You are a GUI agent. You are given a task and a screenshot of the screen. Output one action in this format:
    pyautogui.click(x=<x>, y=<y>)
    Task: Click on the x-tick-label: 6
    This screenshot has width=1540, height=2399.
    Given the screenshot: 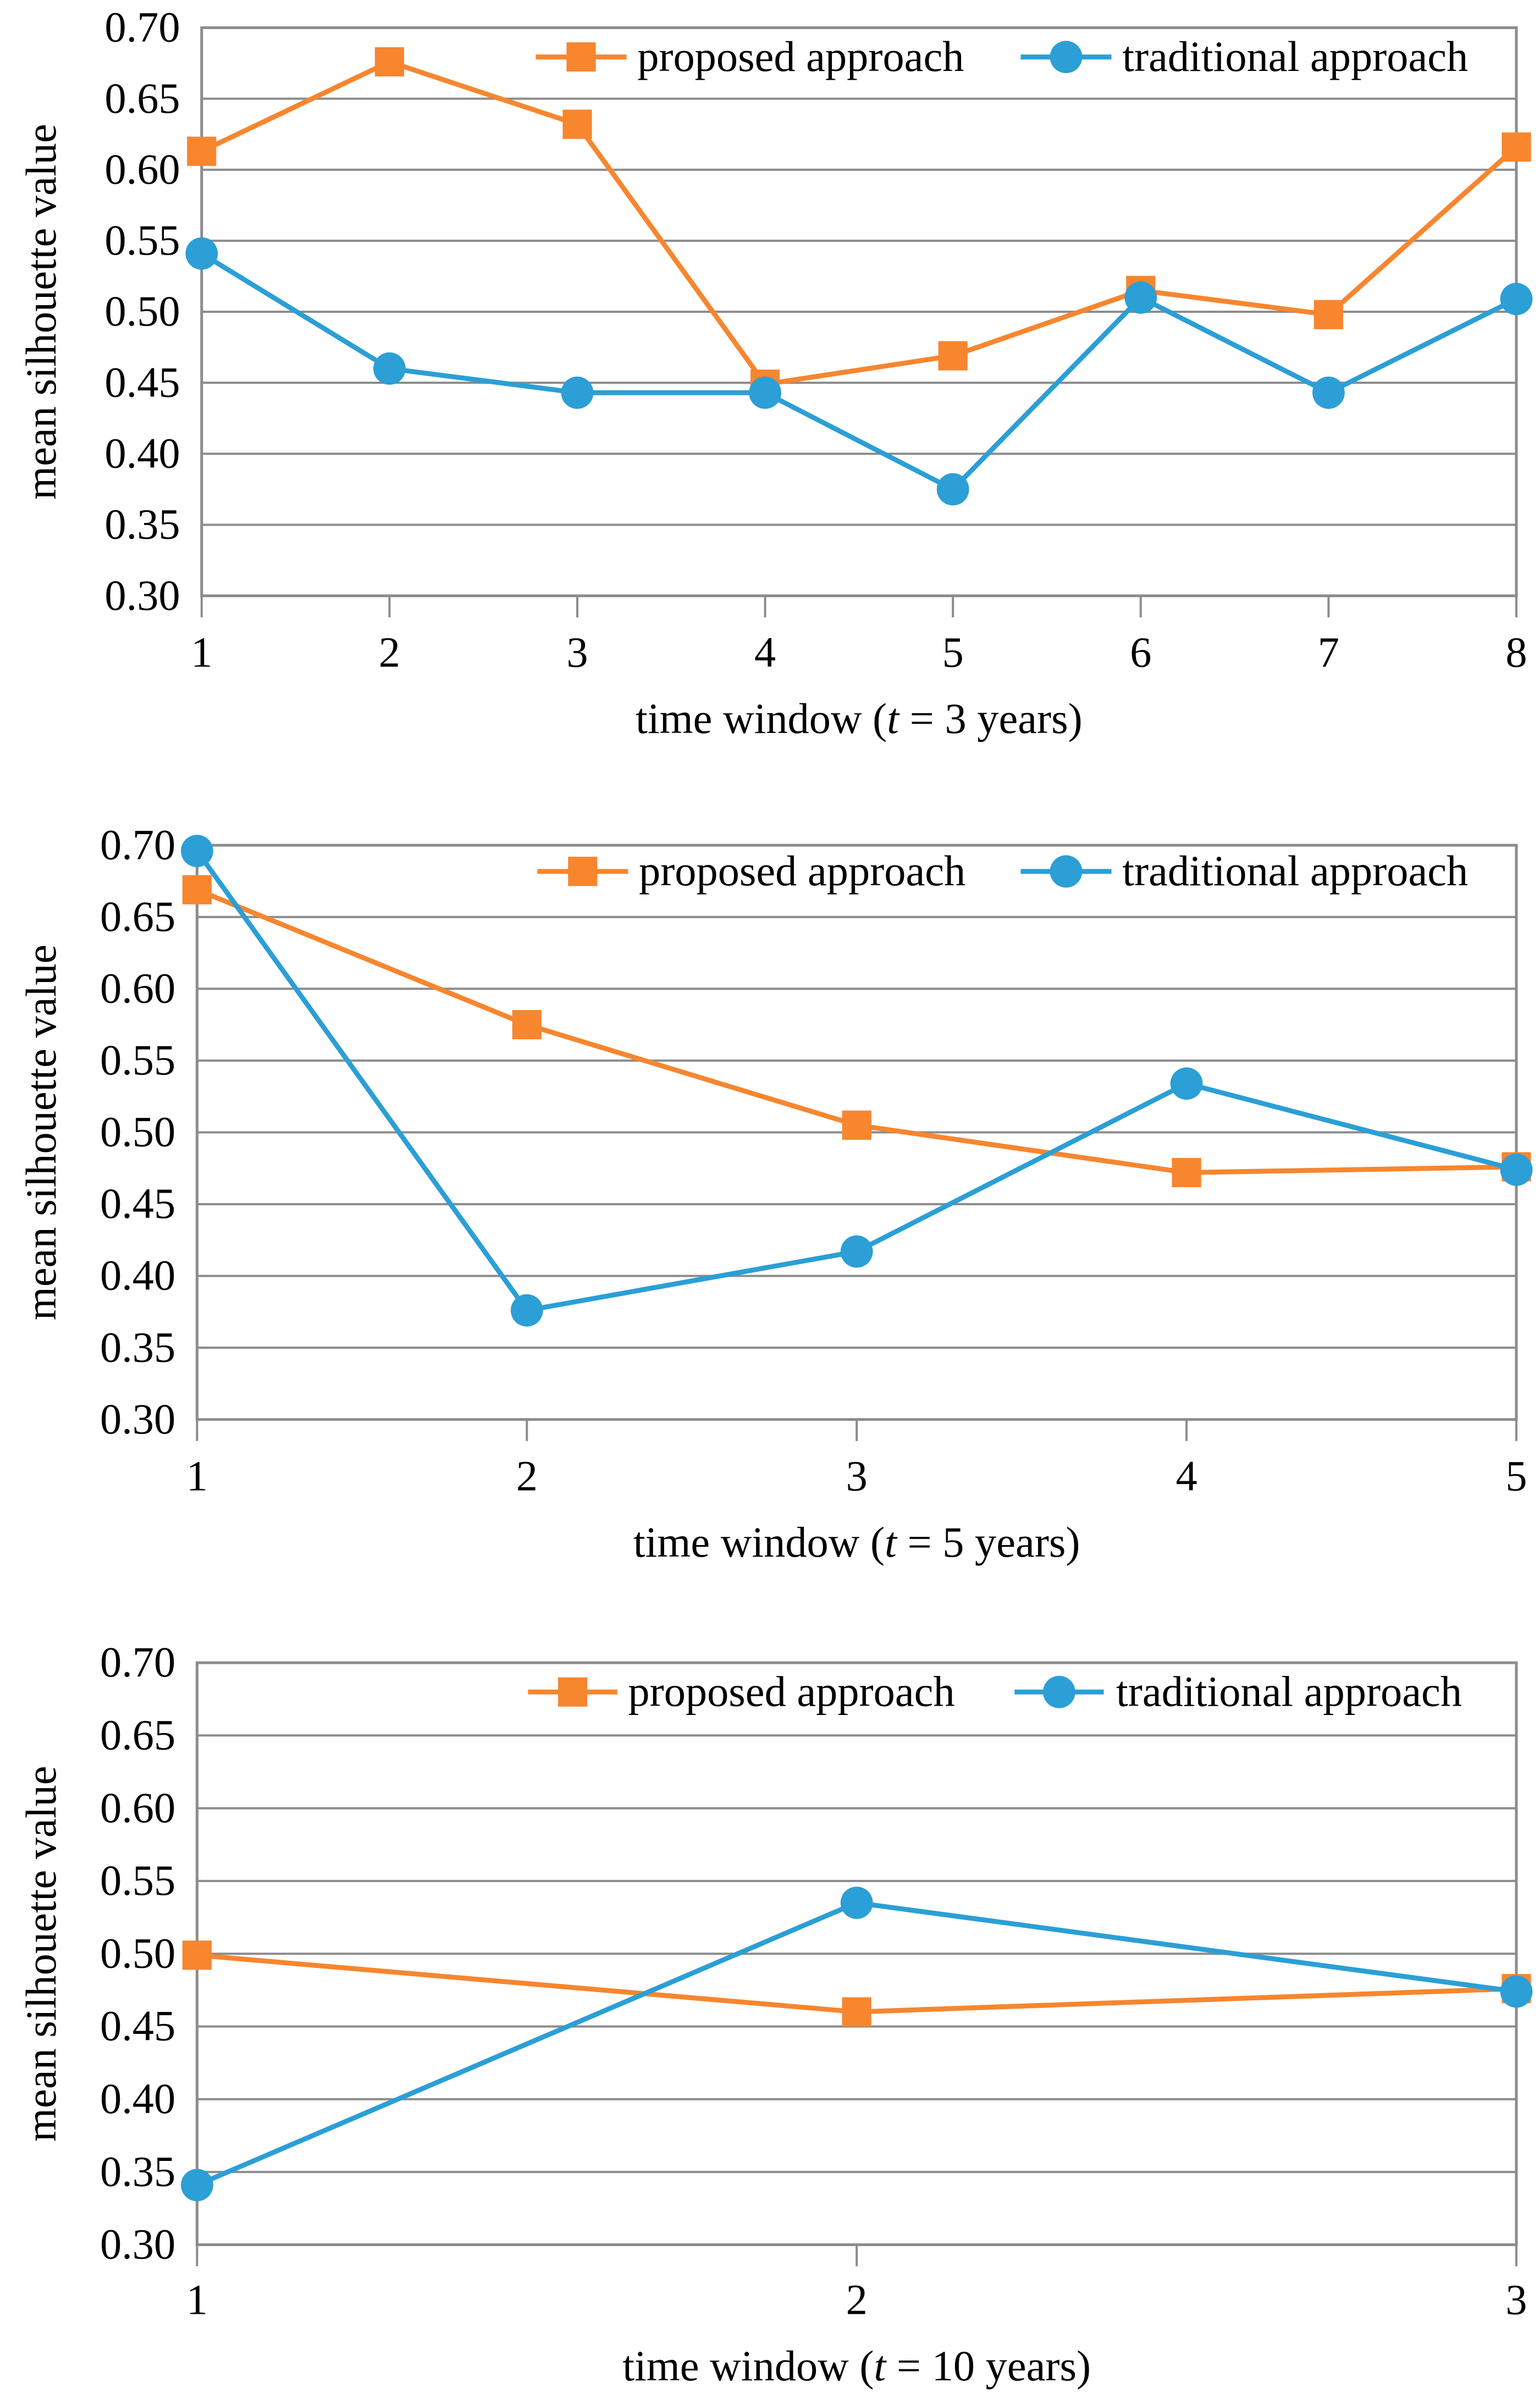 What is the action you would take?
    pyautogui.click(x=1140, y=652)
    